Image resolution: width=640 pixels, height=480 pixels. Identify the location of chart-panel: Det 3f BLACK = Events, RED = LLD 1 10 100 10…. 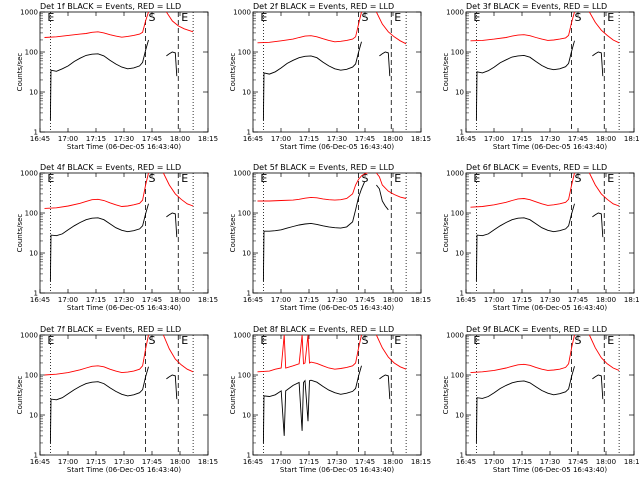
(541, 76).